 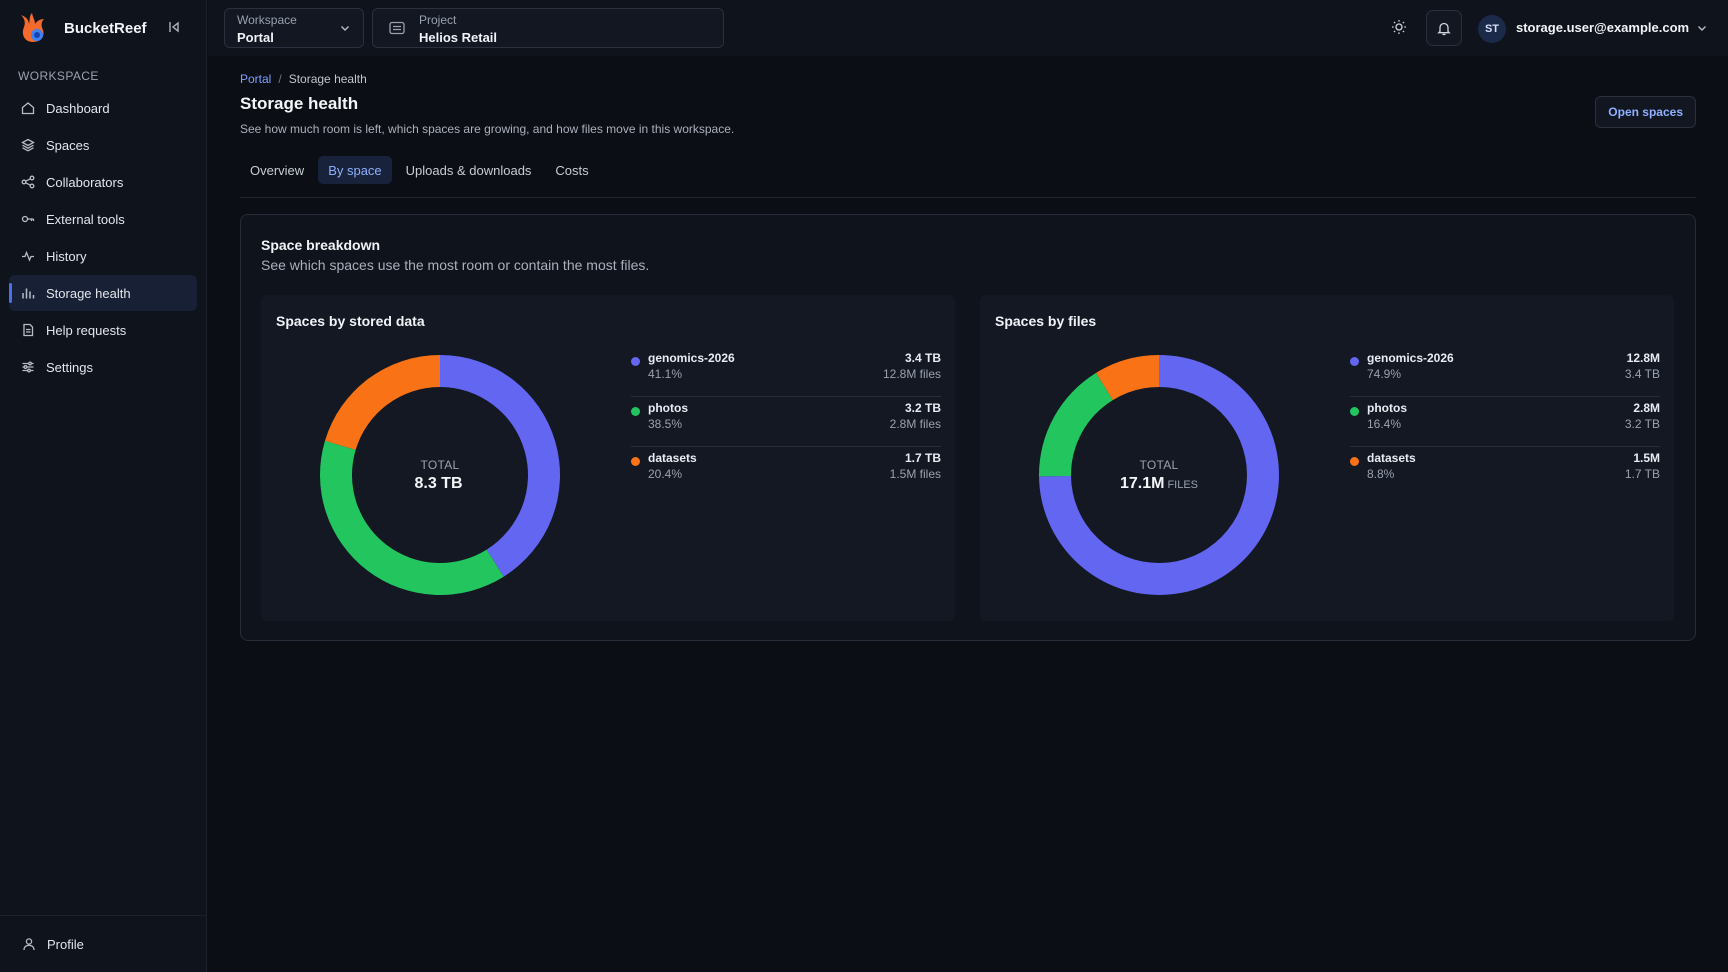 What do you see at coordinates (28, 145) in the screenshot?
I see `layers-icon` at bounding box center [28, 145].